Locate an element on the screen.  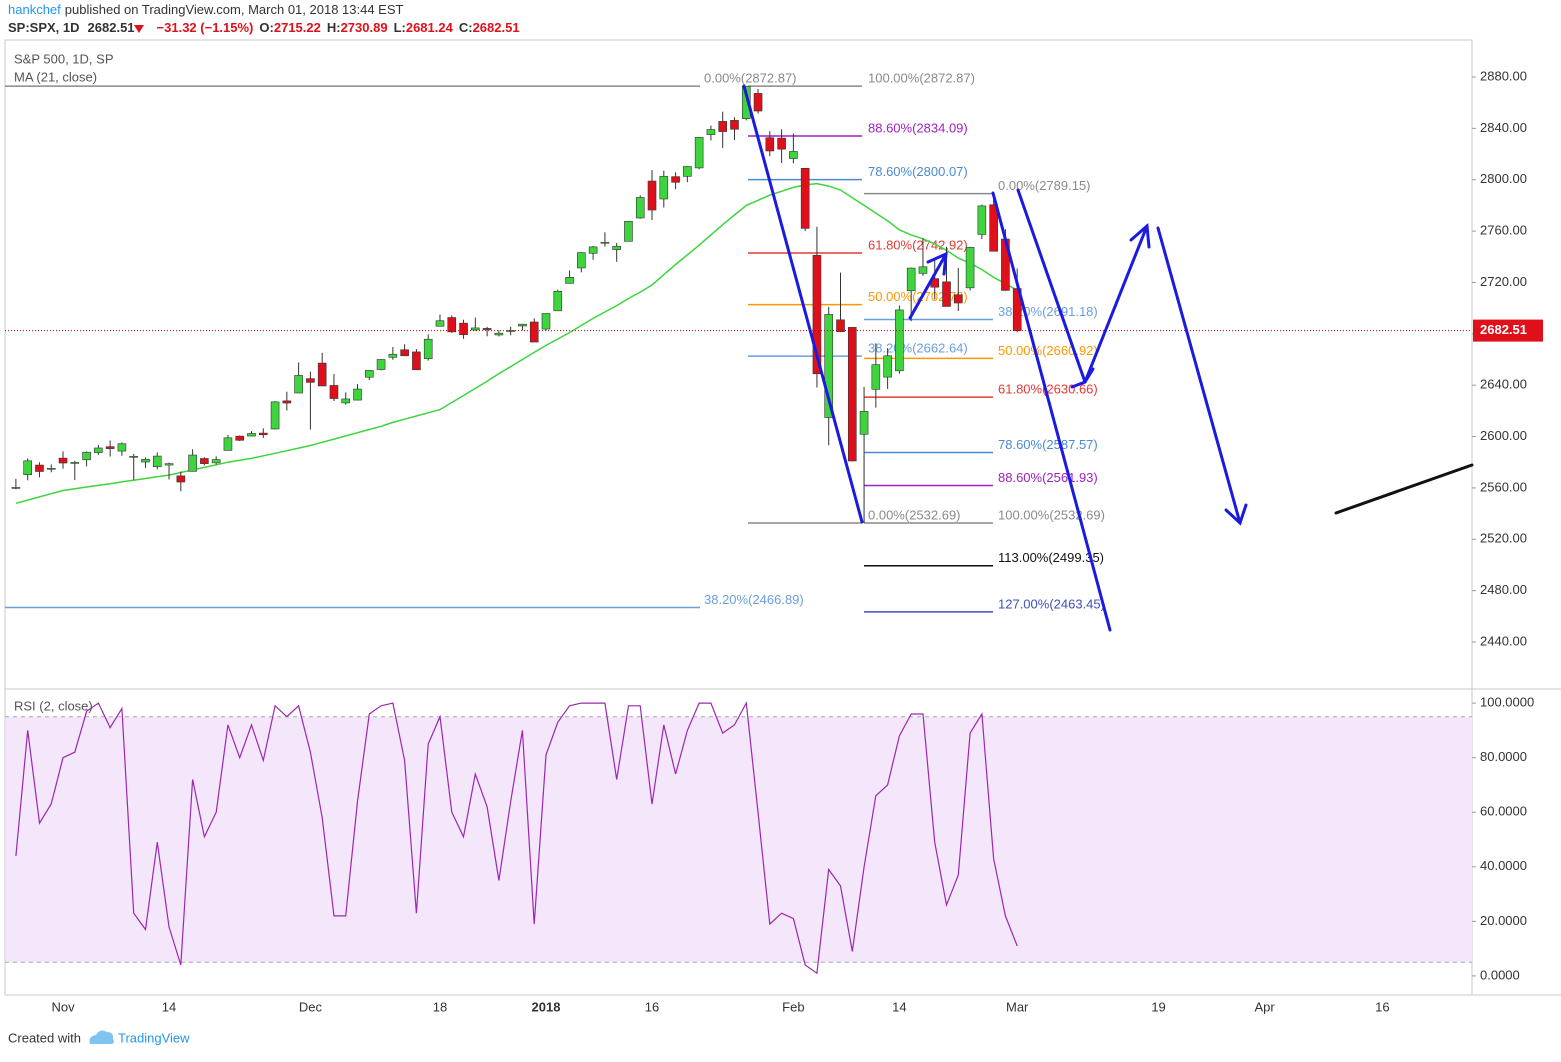
rsi-title: RSI (2, close) is located at coordinates (53, 705).